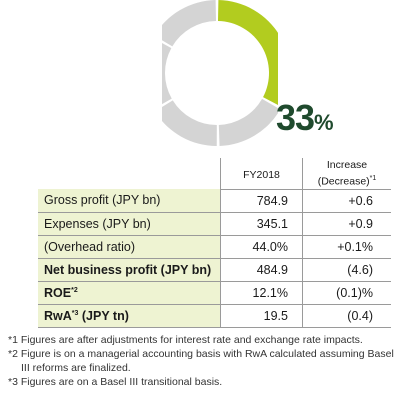 This screenshot has width=404, height=400. I want to click on row-change-value: (0.4), so click(346, 316).